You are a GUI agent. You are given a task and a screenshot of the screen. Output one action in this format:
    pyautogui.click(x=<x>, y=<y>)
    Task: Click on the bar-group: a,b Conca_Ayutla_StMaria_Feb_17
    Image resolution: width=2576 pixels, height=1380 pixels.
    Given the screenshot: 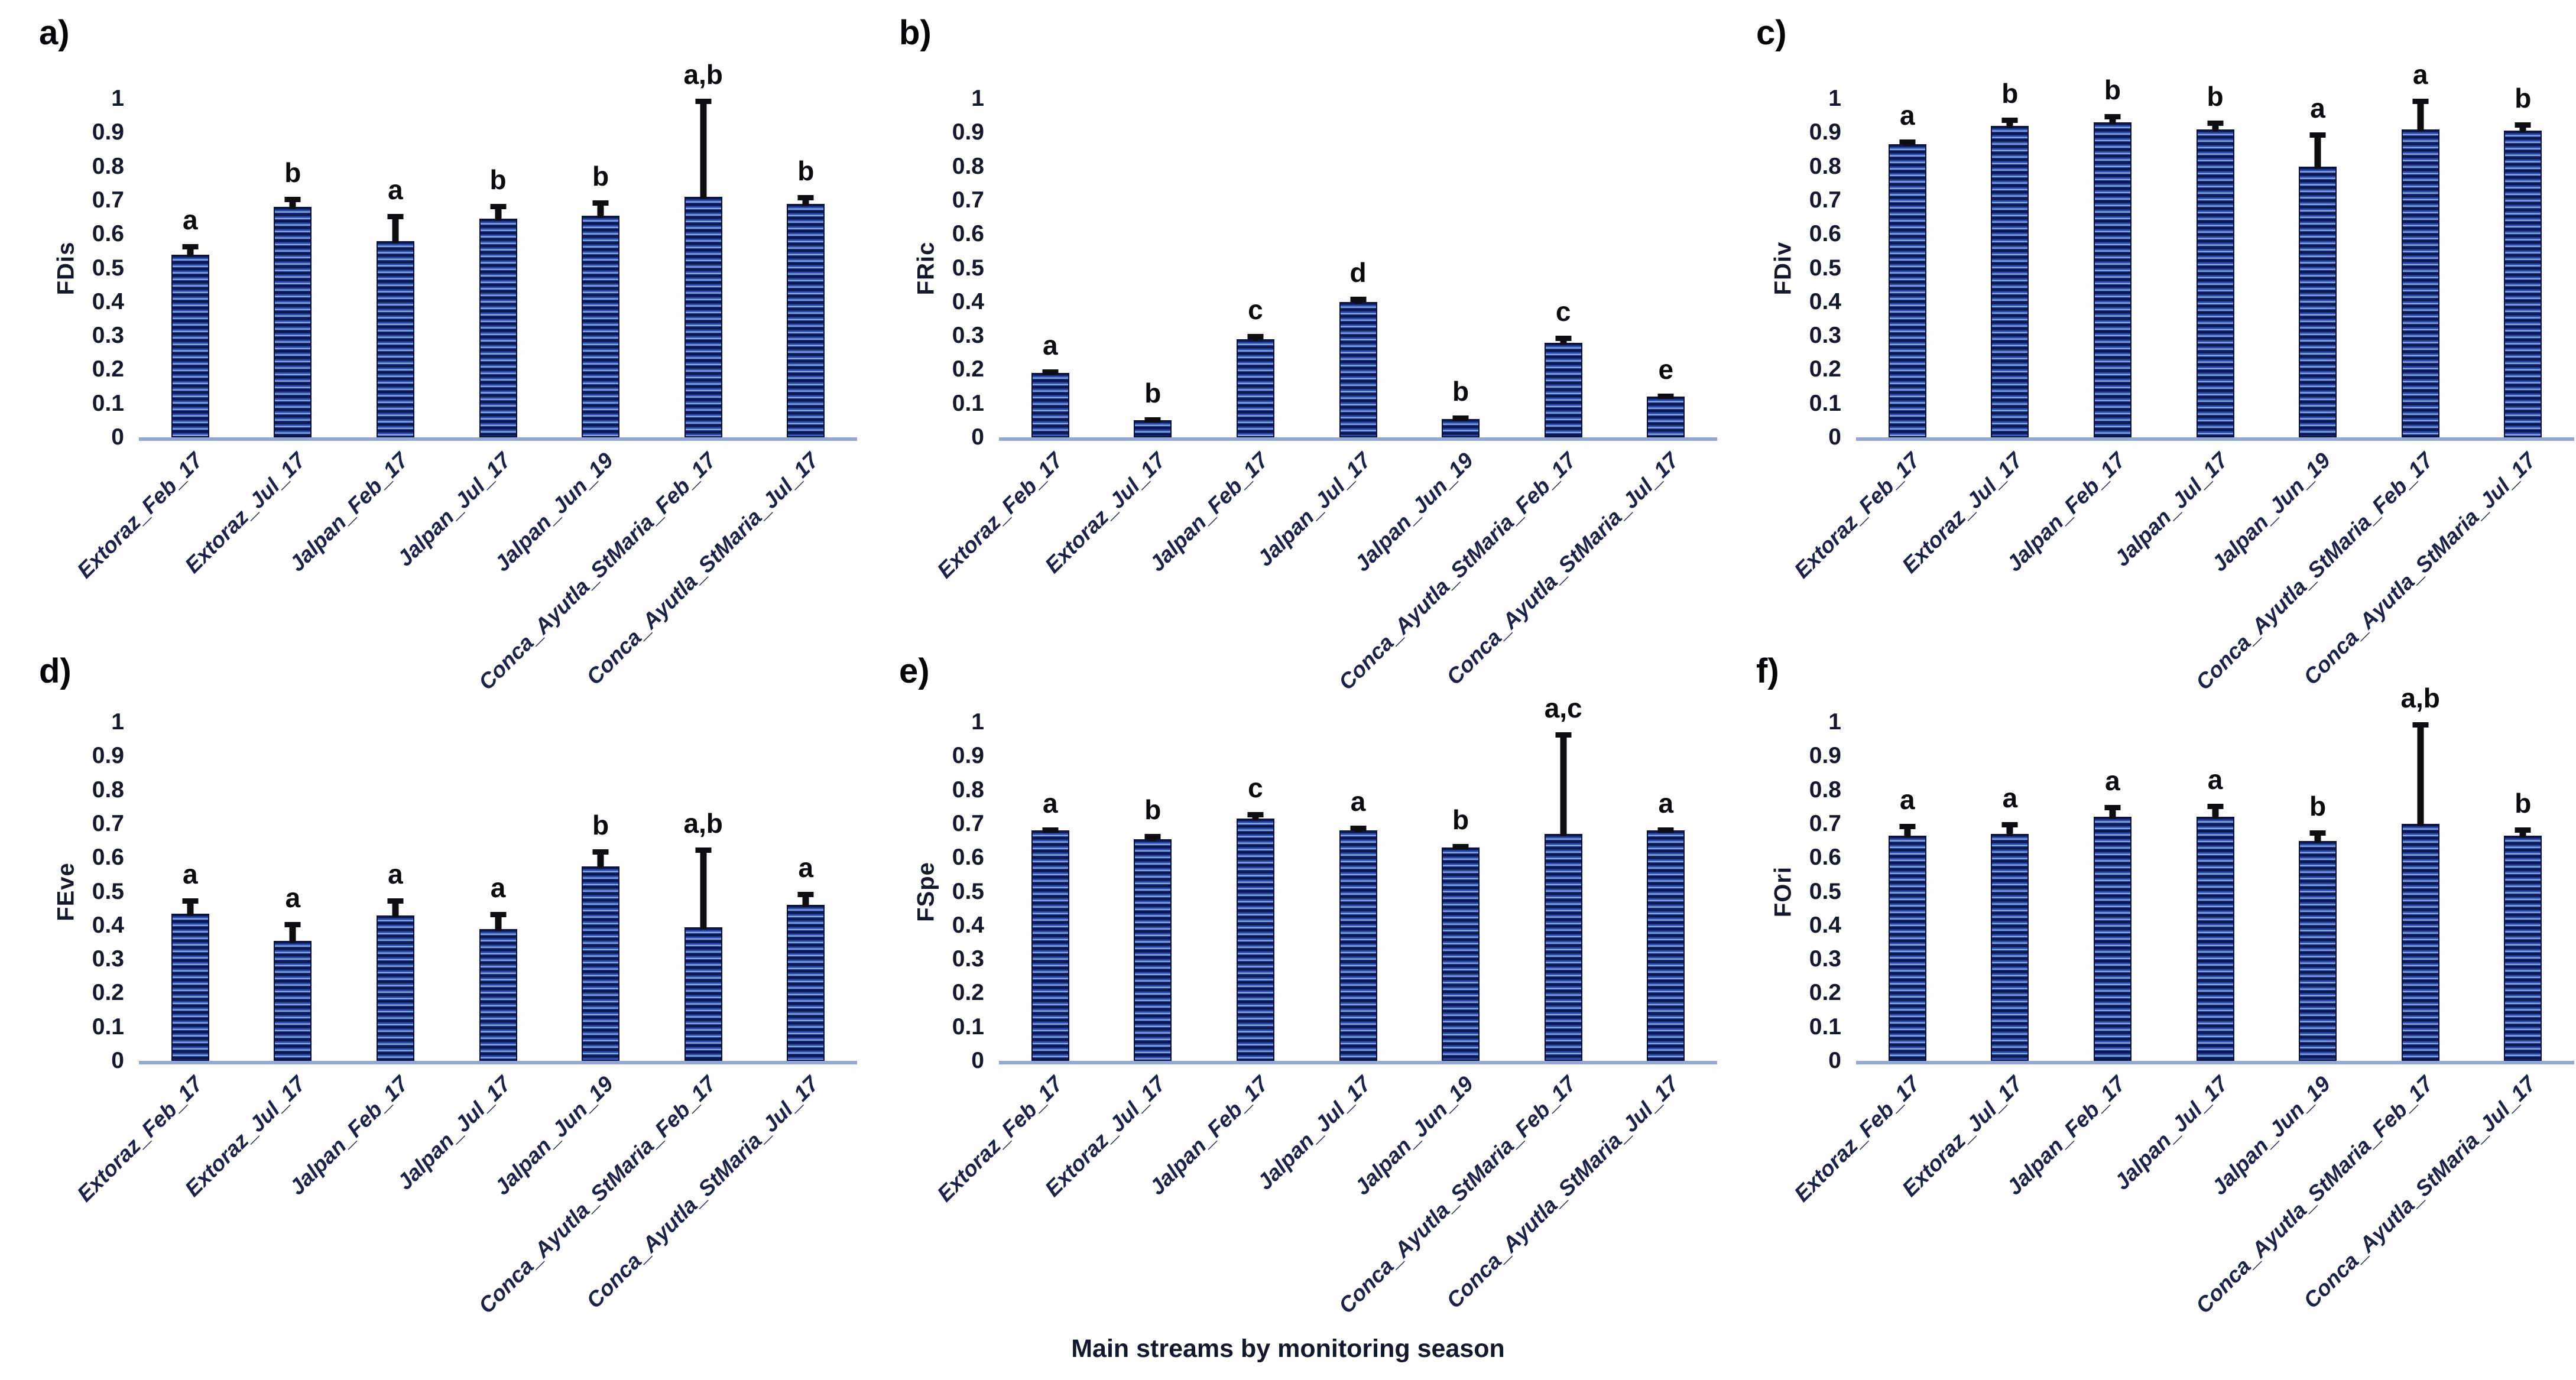 What is the action you would take?
    pyautogui.click(x=614, y=377)
    